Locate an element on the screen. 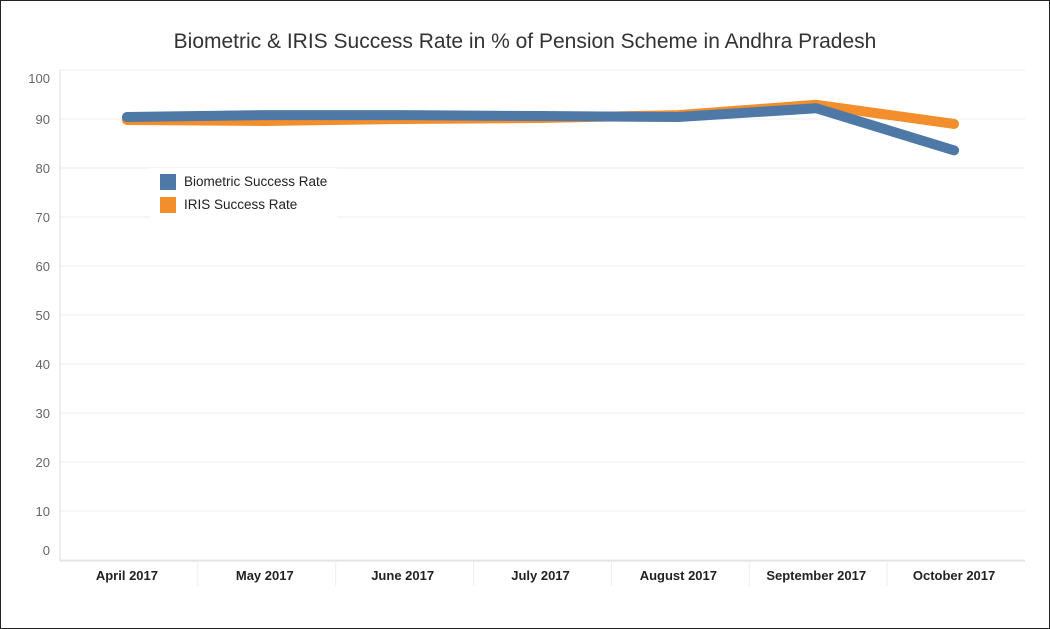 This screenshot has height=629, width=1050. legend-label-biometric: Biometric Success Rate is located at coordinates (256, 181).